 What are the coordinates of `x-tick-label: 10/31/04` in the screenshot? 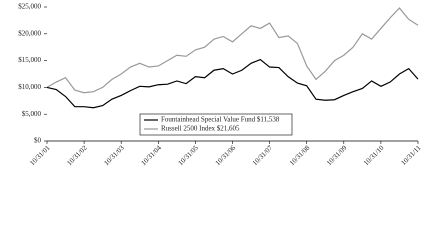 It's located at (152, 156).